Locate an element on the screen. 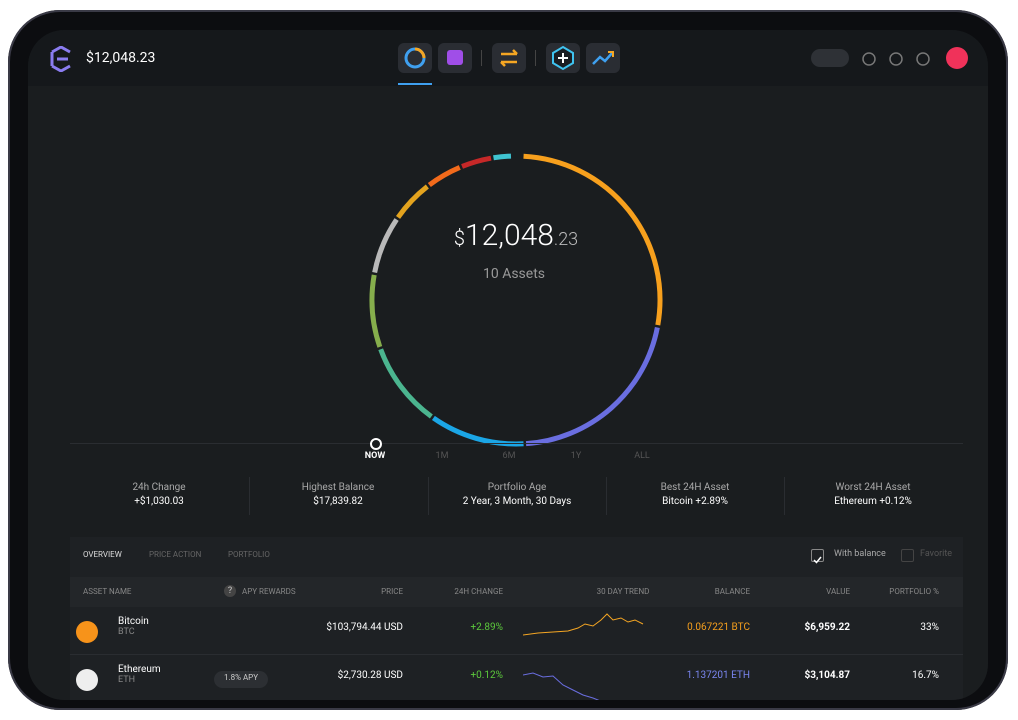 The image size is (1018, 720). asset-name: Ethereum is located at coordinates (139, 669).